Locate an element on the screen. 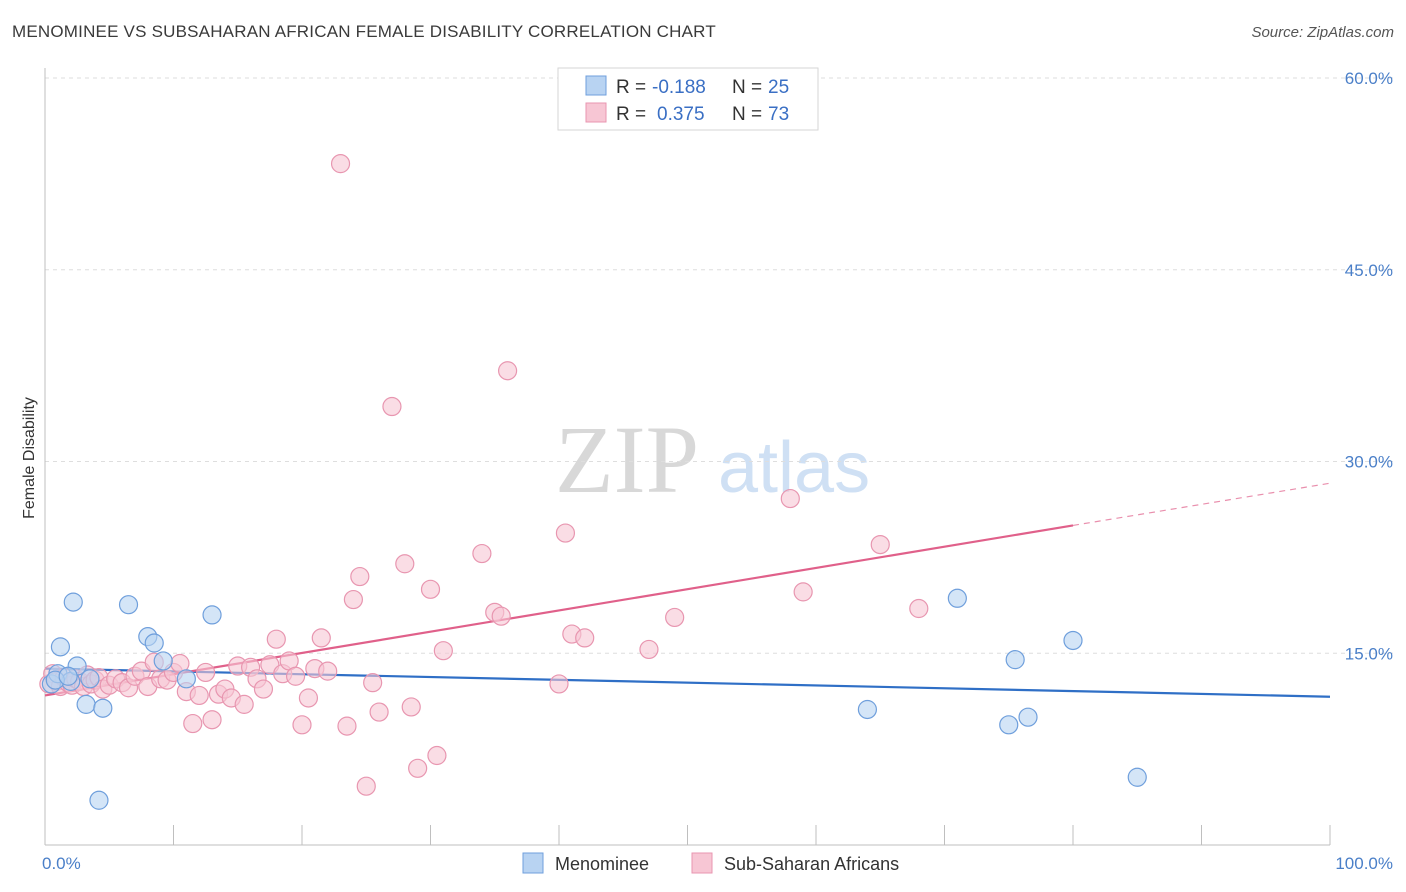 This screenshot has height=892, width=1406. y-tick-label-2: 45.0% is located at coordinates (1369, 270).